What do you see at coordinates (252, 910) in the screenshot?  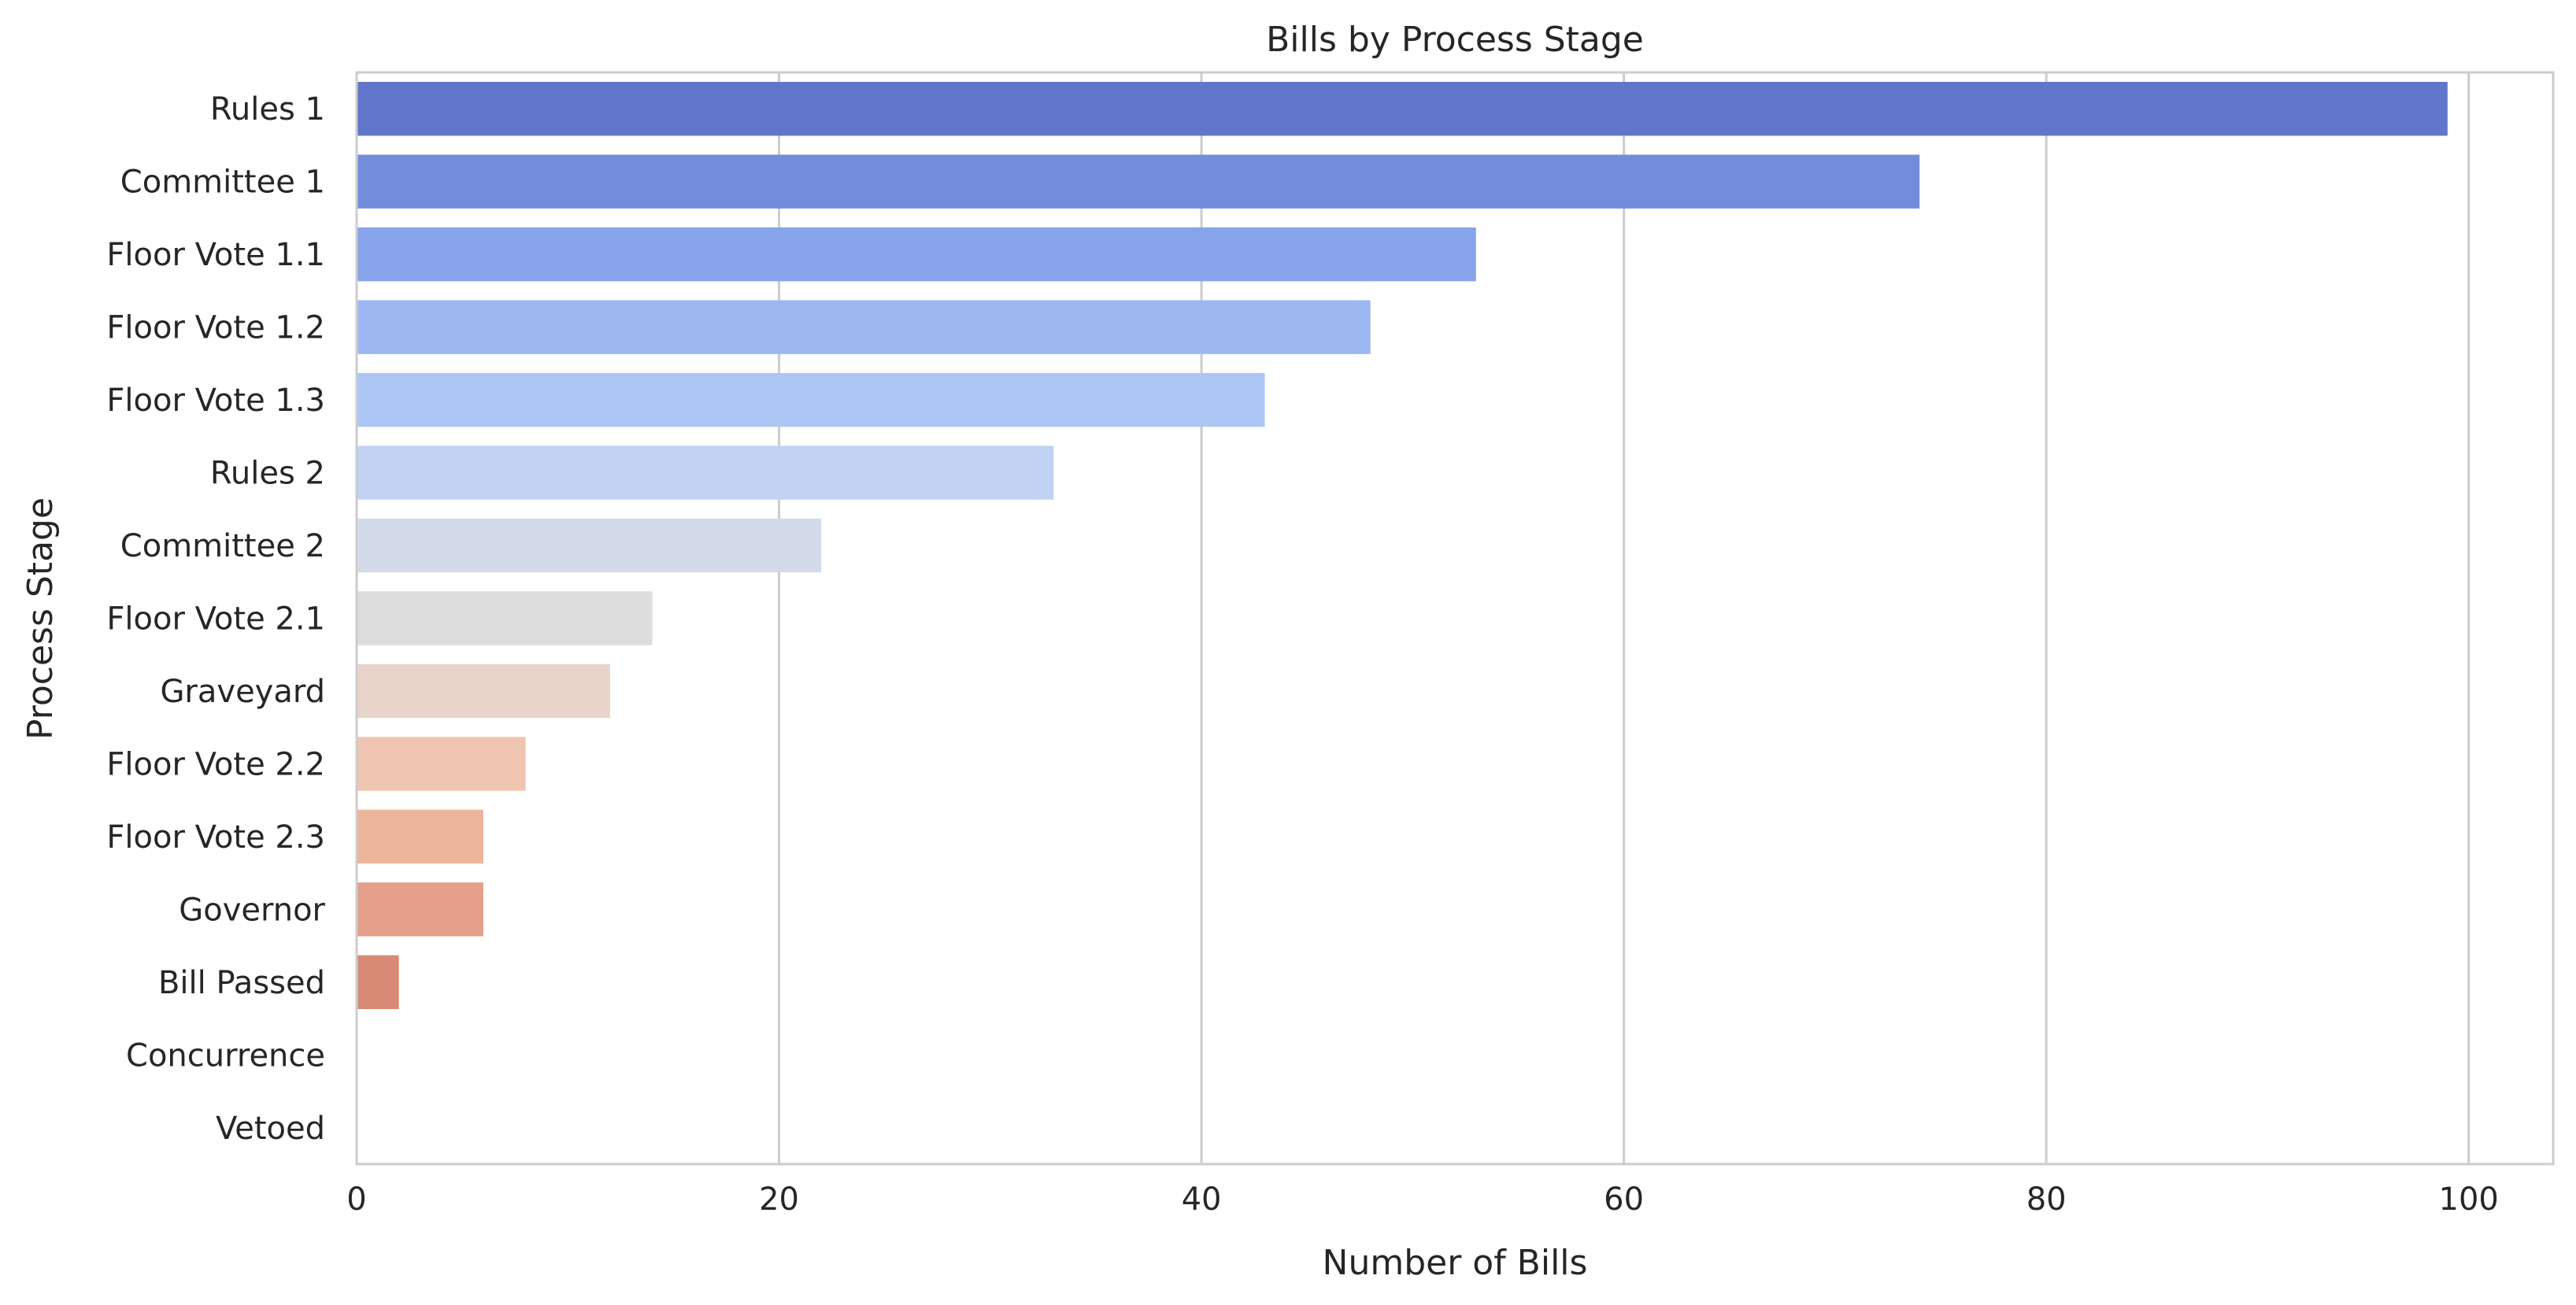 I see `y-tick-label: Governor` at bounding box center [252, 910].